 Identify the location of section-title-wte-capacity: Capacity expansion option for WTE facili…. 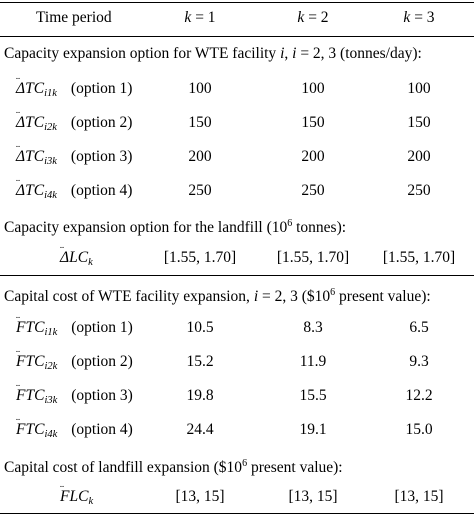
(213, 53).